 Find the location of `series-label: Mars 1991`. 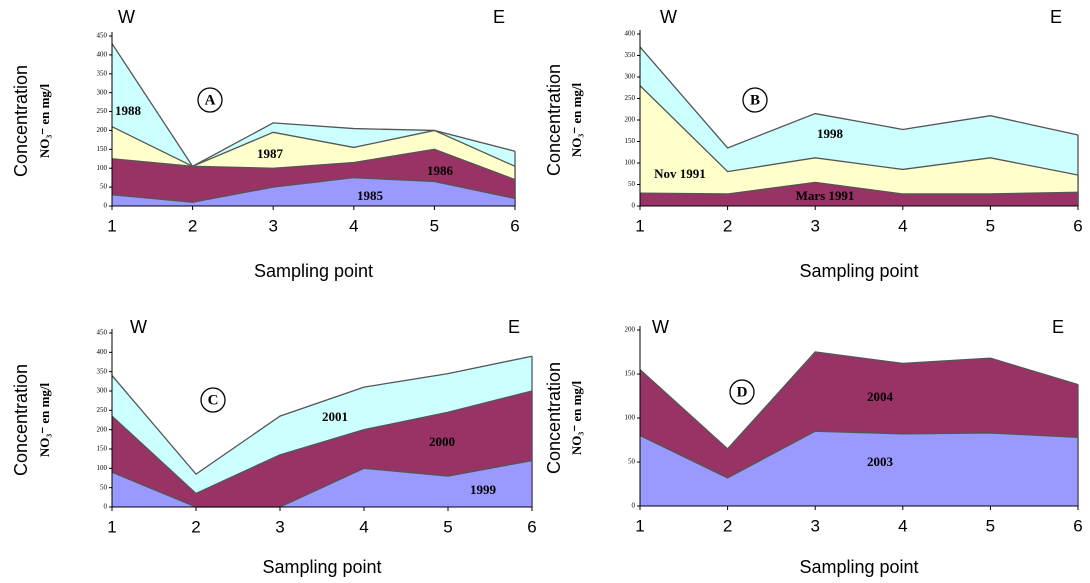

series-label: Mars 1991 is located at coordinates (825, 195).